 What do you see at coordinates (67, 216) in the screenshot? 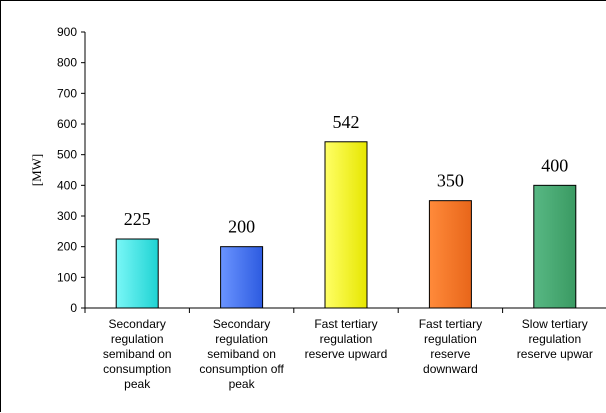
I see `y-tick-label: 300` at bounding box center [67, 216].